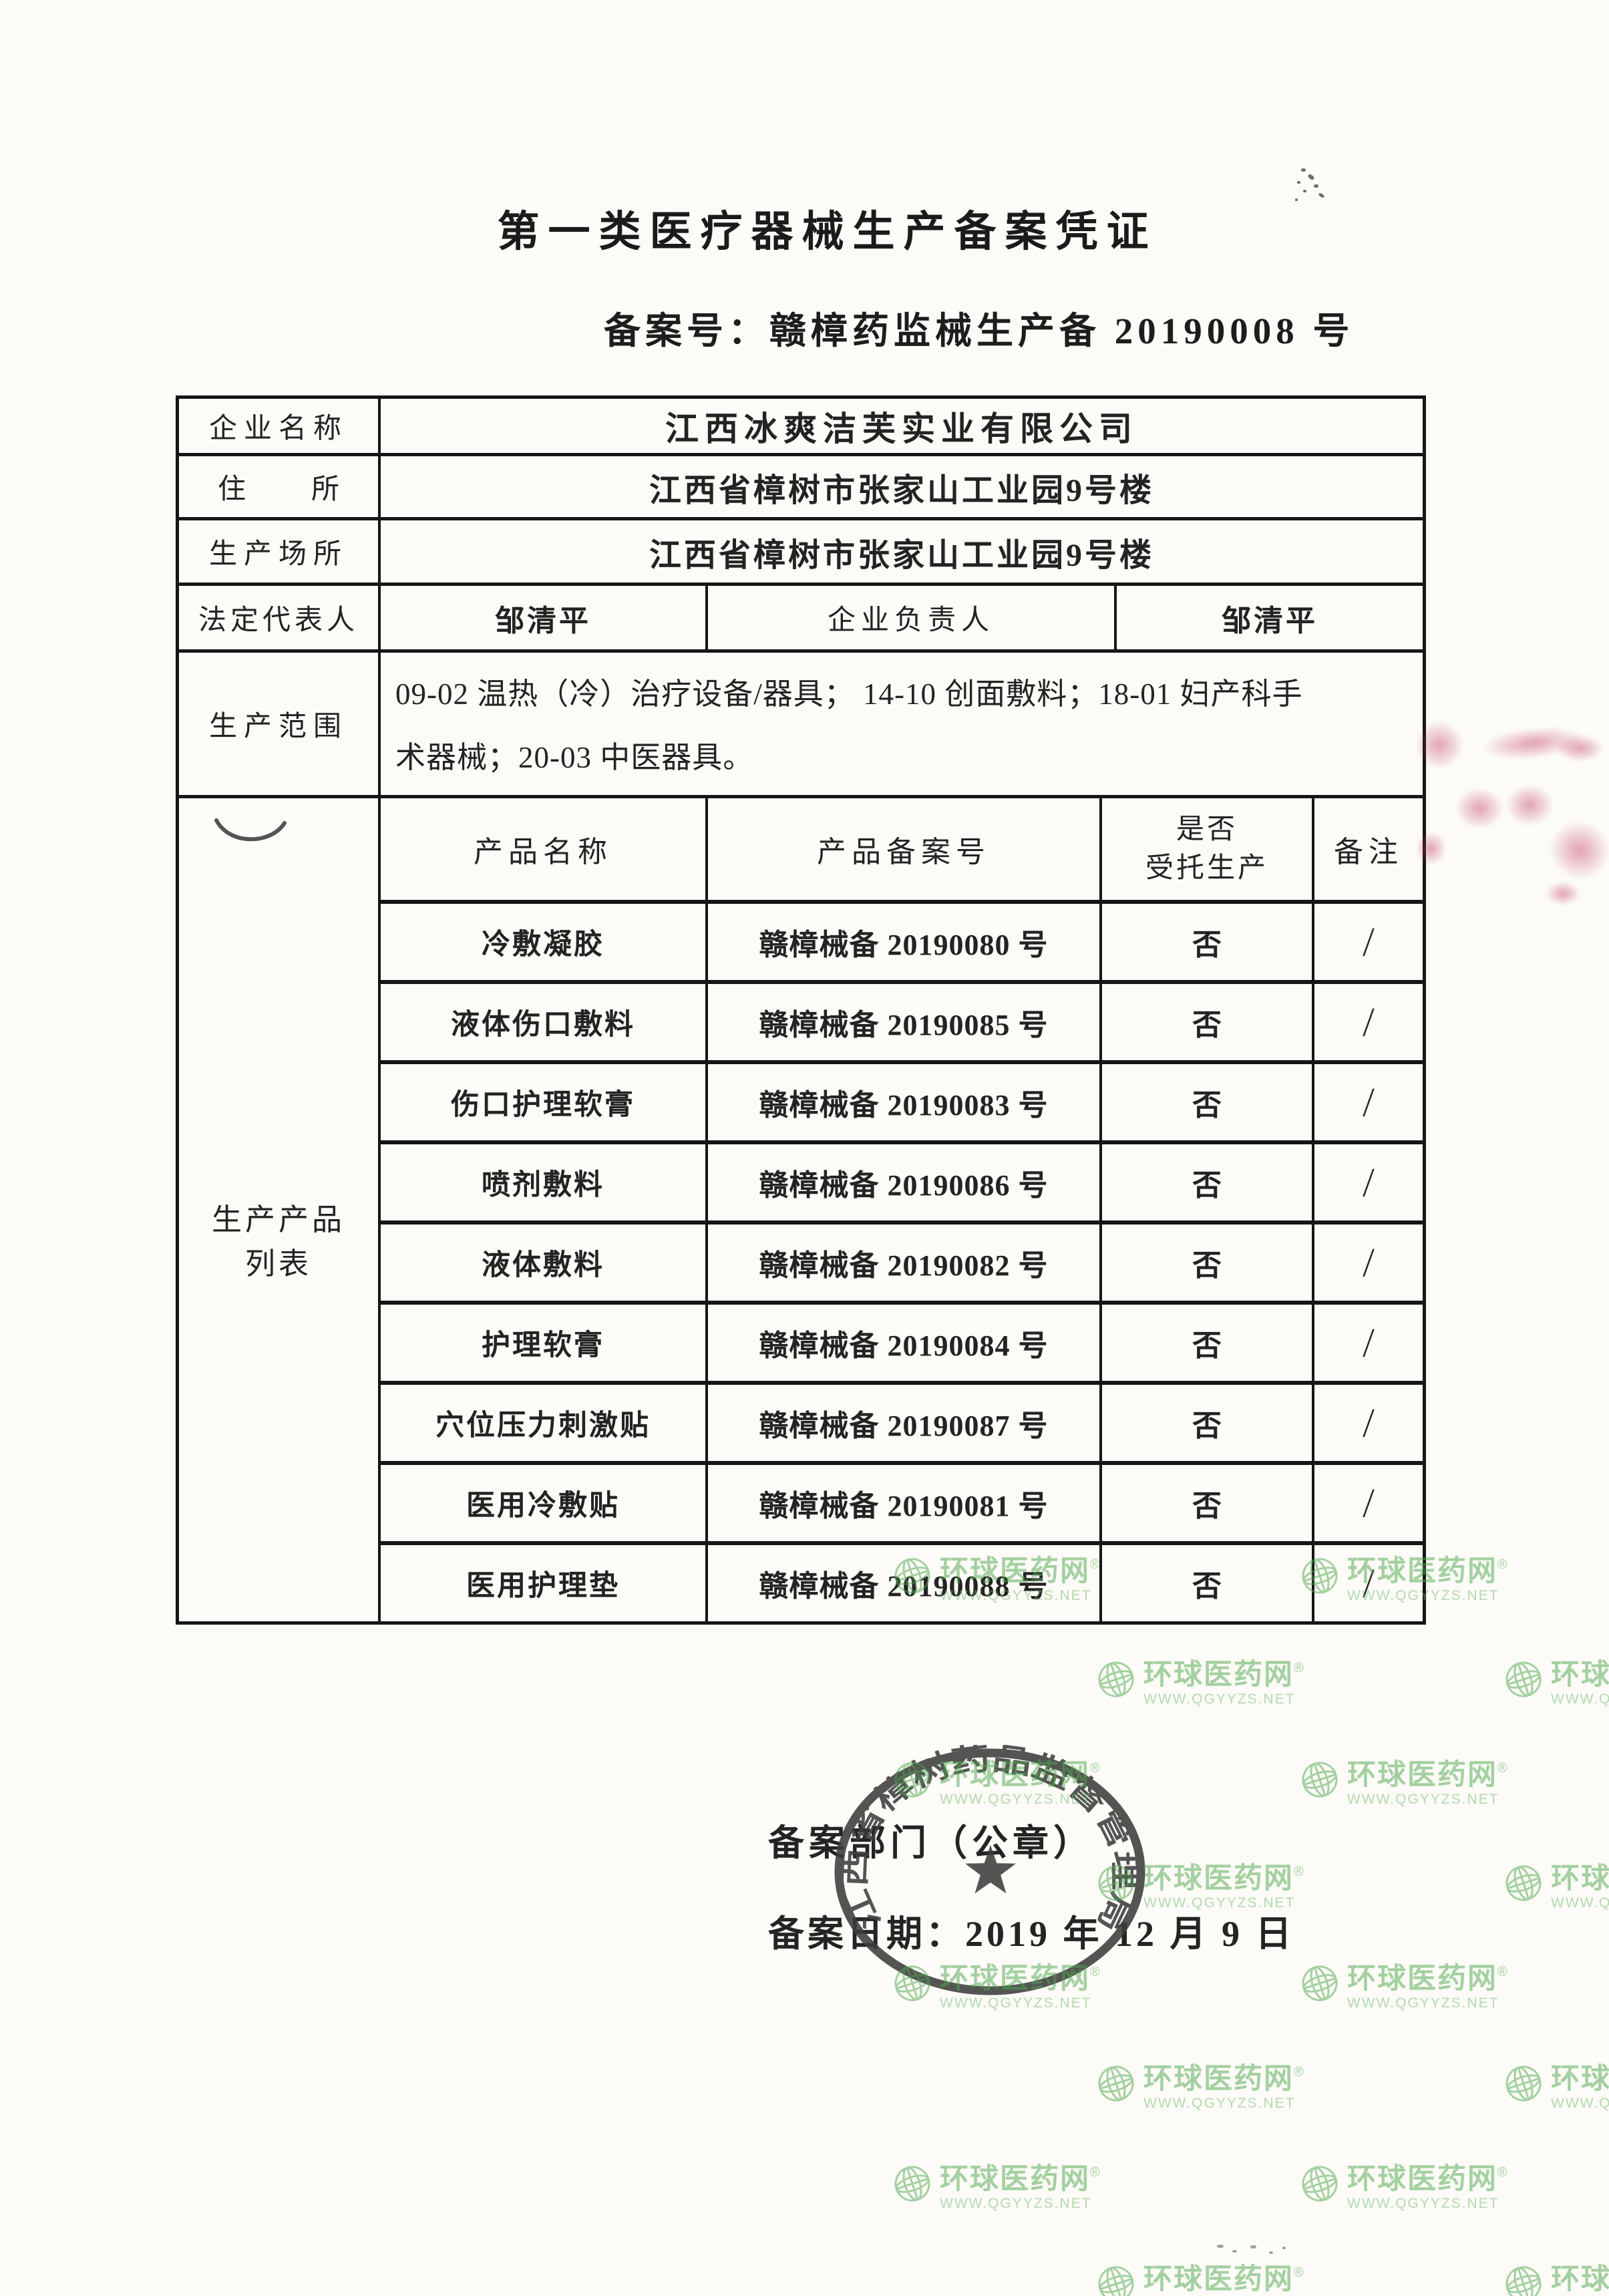 The height and width of the screenshot is (2296, 1609). I want to click on table-row-address: 住 所 江西省樟树市张家山工业园9号楼, so click(801, 488).